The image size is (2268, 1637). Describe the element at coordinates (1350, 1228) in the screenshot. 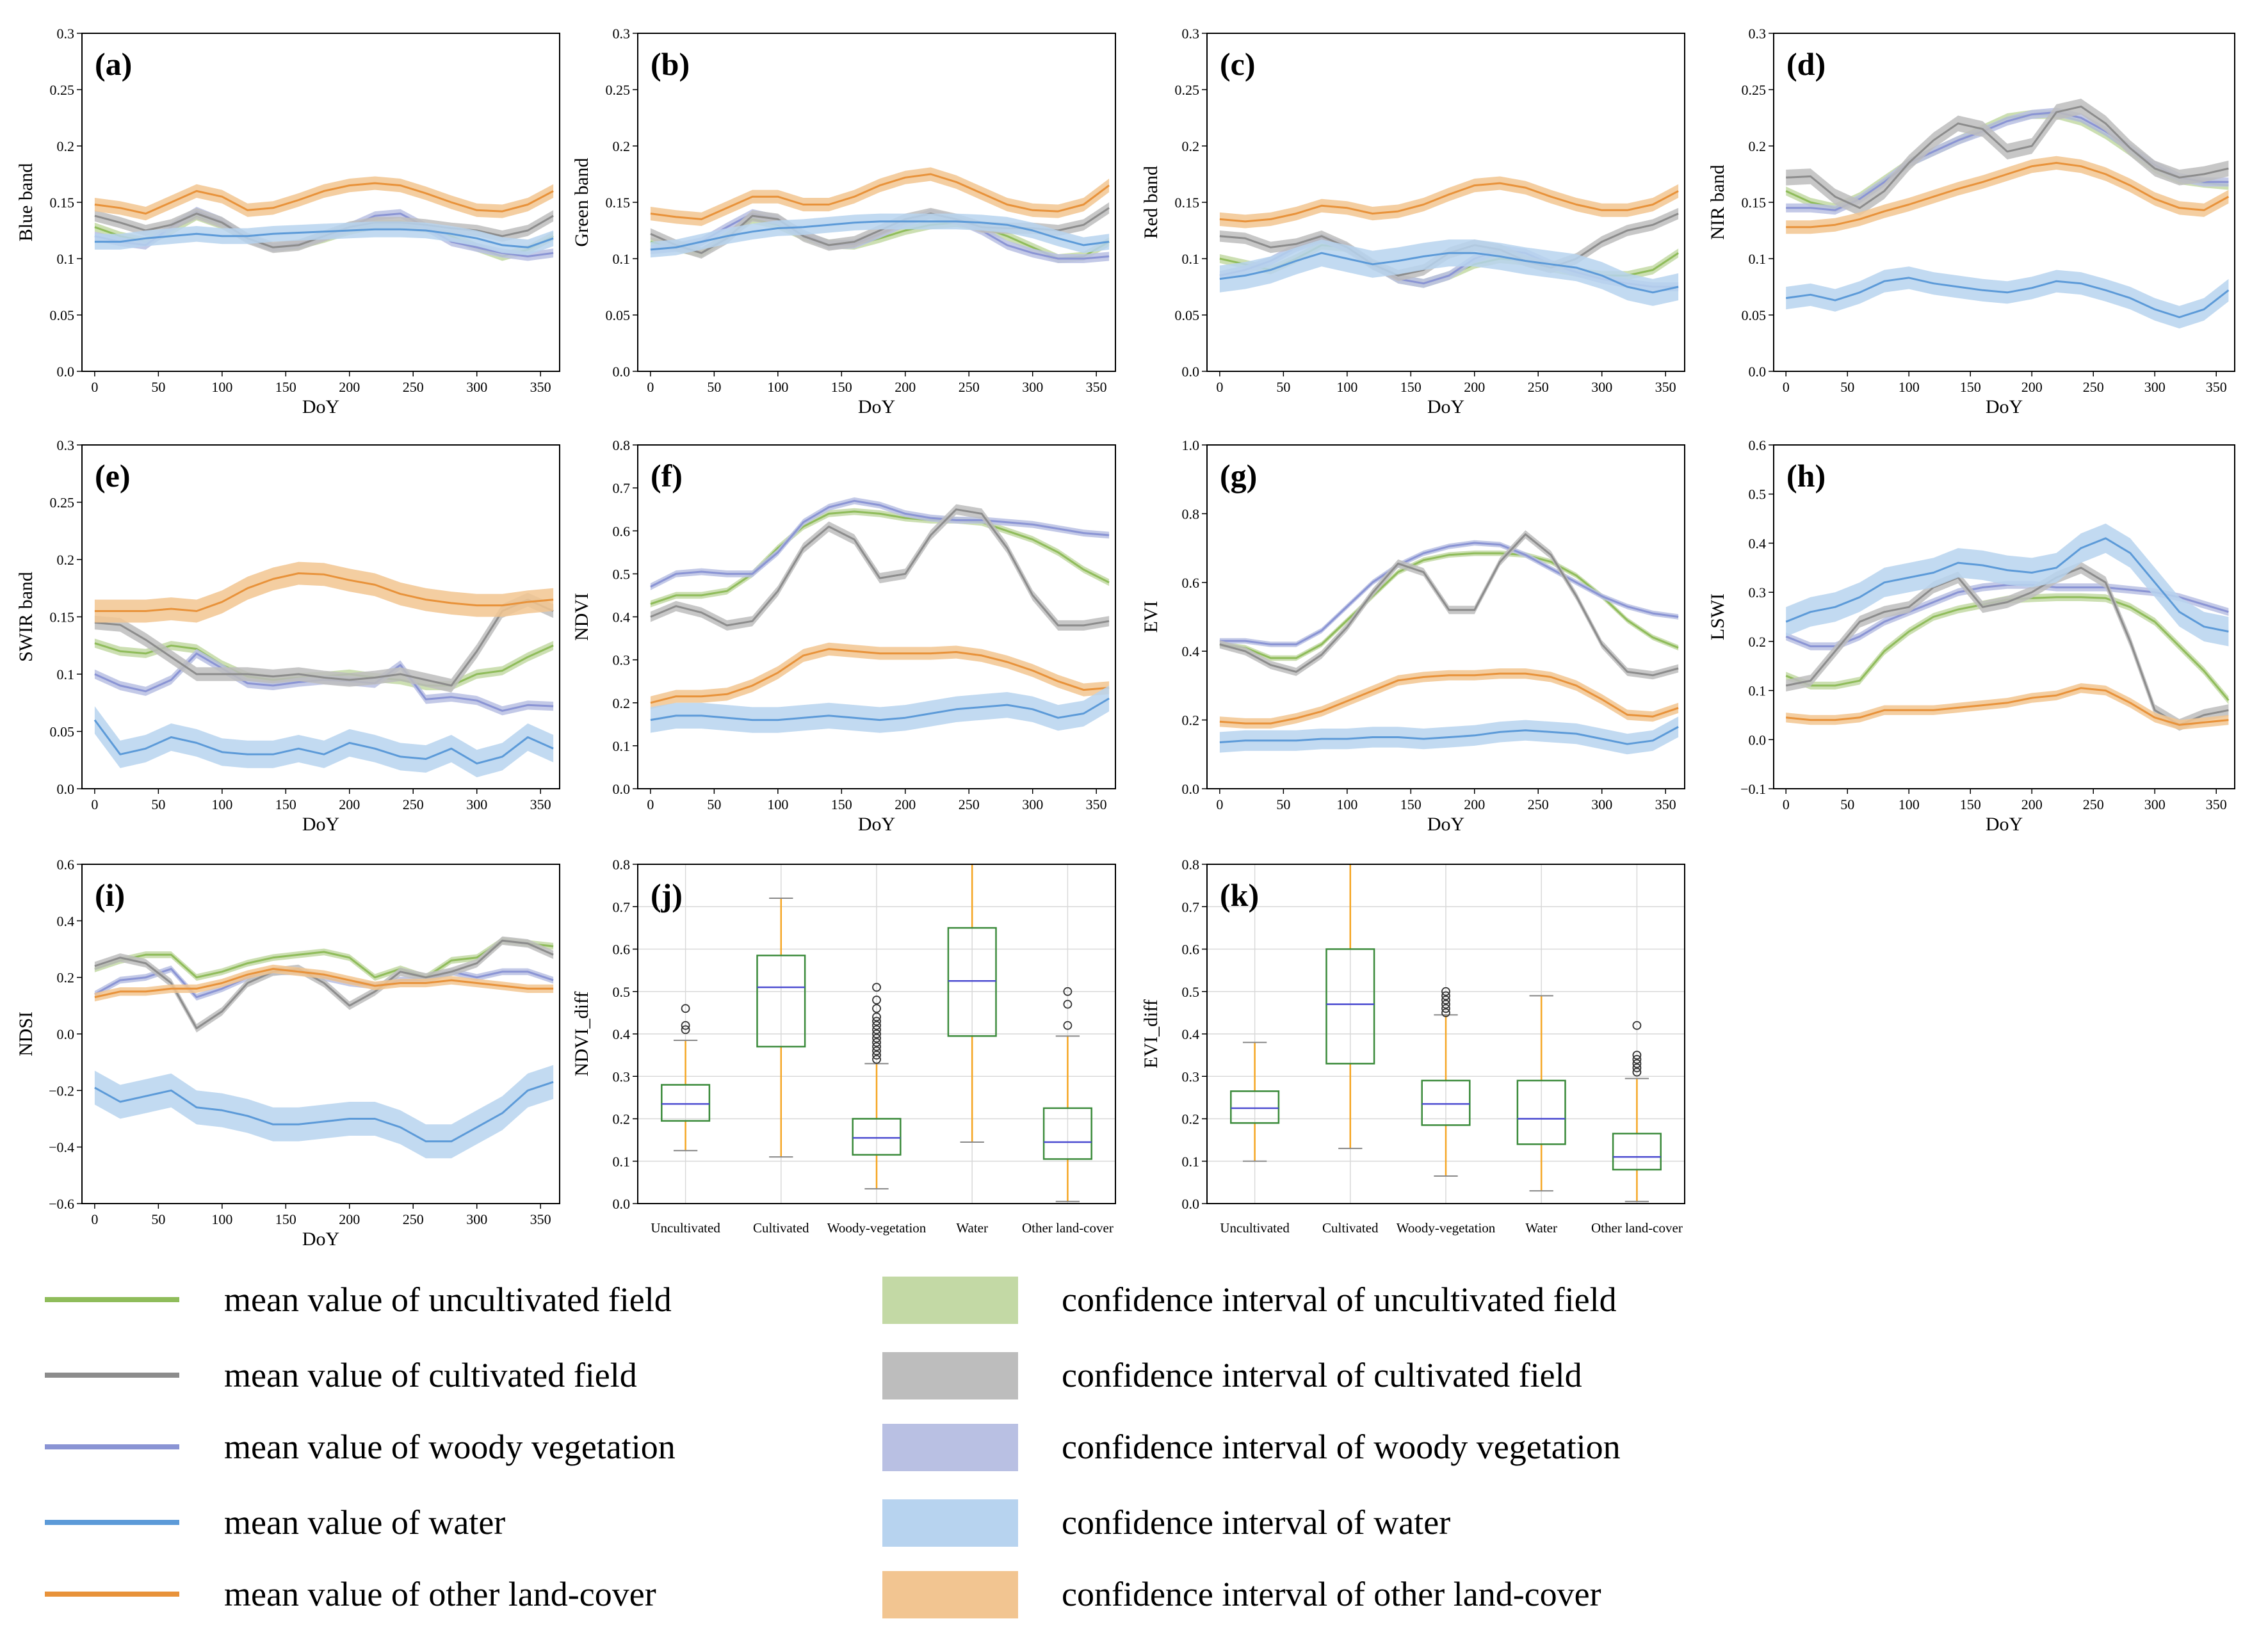

I see `category-label: Cultivated` at that location.